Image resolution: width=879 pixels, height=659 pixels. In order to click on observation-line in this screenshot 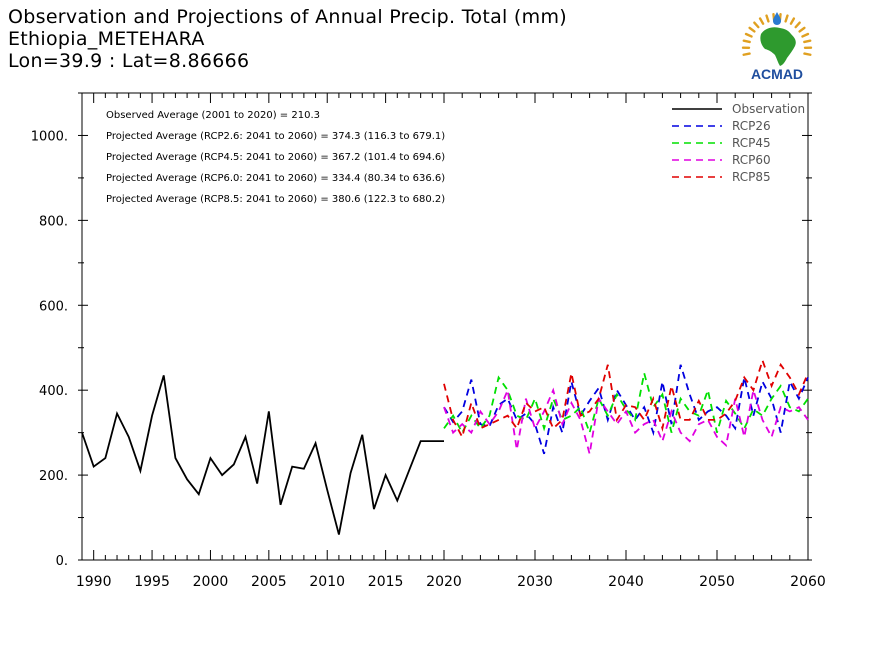, I will do `click(262, 455)`.